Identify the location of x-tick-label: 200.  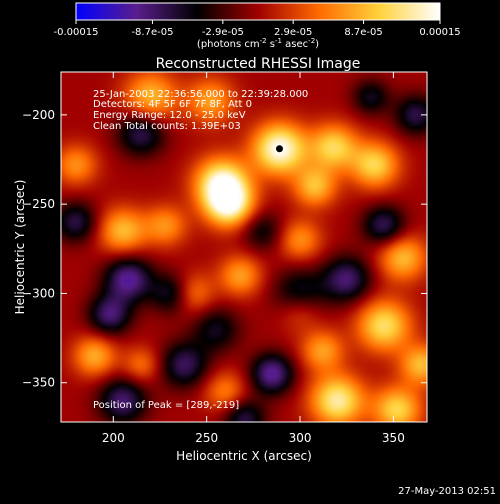
(113, 438).